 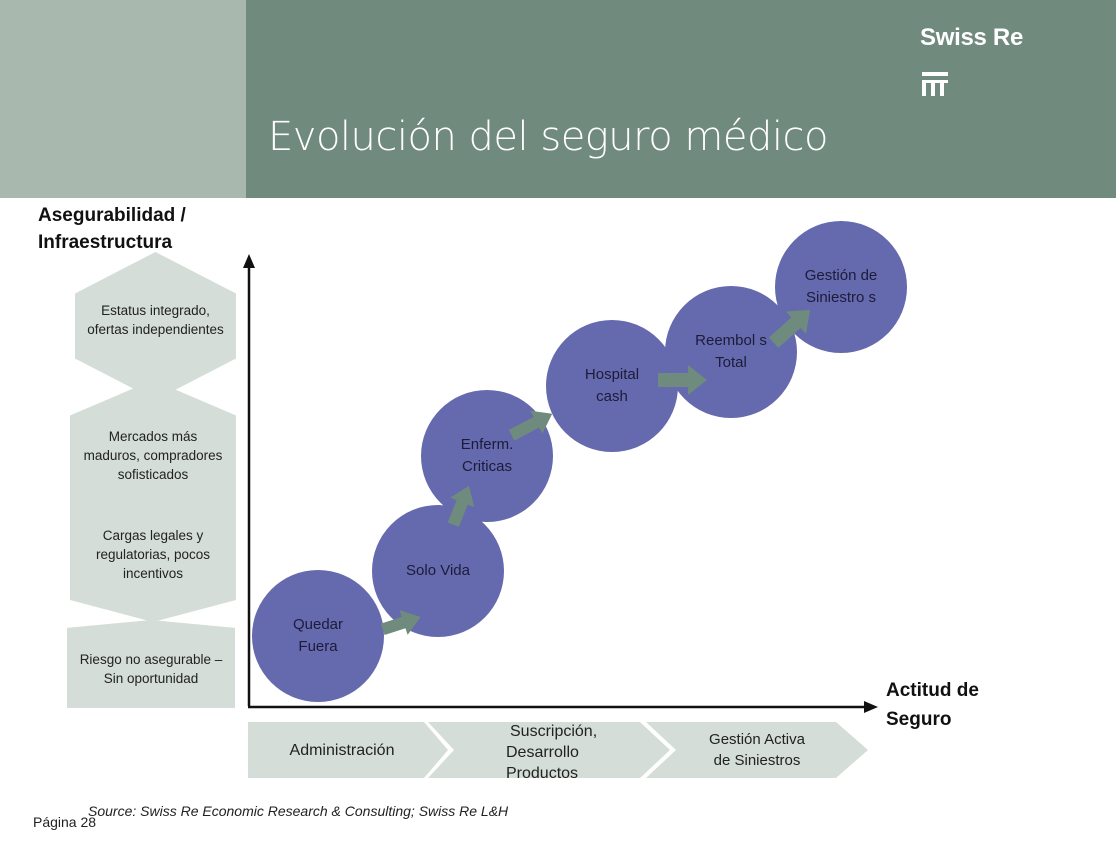 What do you see at coordinates (530, 425) in the screenshot?
I see `arrow-3-icon` at bounding box center [530, 425].